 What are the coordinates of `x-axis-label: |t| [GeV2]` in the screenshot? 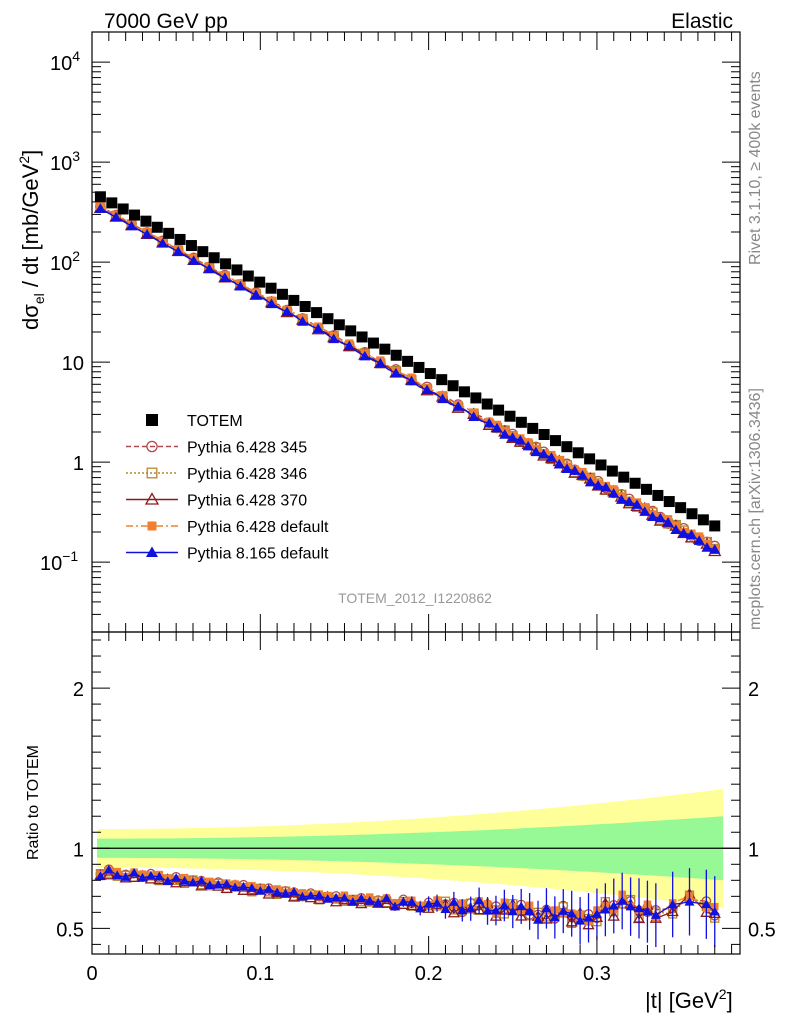 It's located at (689, 999).